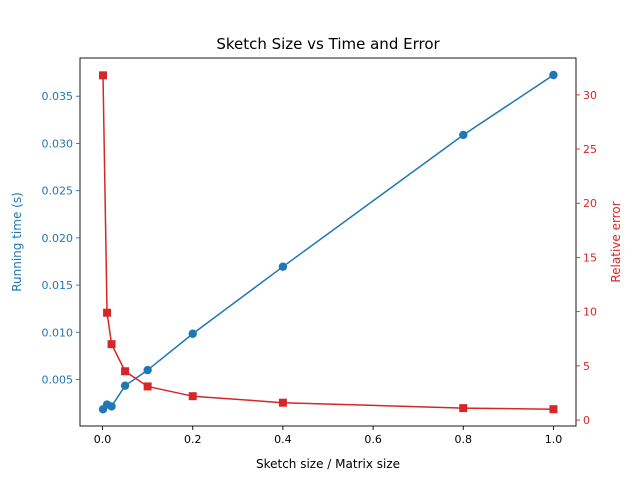 This screenshot has height=480, width=640. Describe the element at coordinates (464, 439) in the screenshot. I see `x-tick-label: 0.8` at that location.